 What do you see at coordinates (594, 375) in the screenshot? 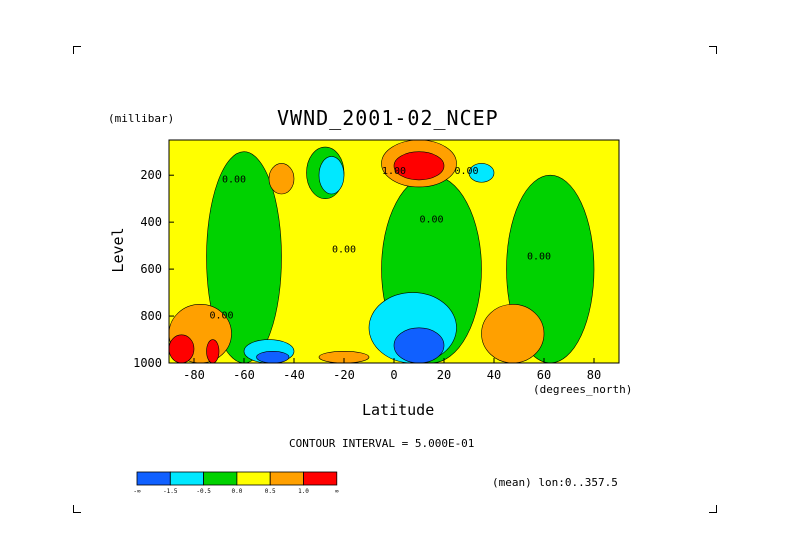
I see `x-tick-label: 80` at bounding box center [594, 375].